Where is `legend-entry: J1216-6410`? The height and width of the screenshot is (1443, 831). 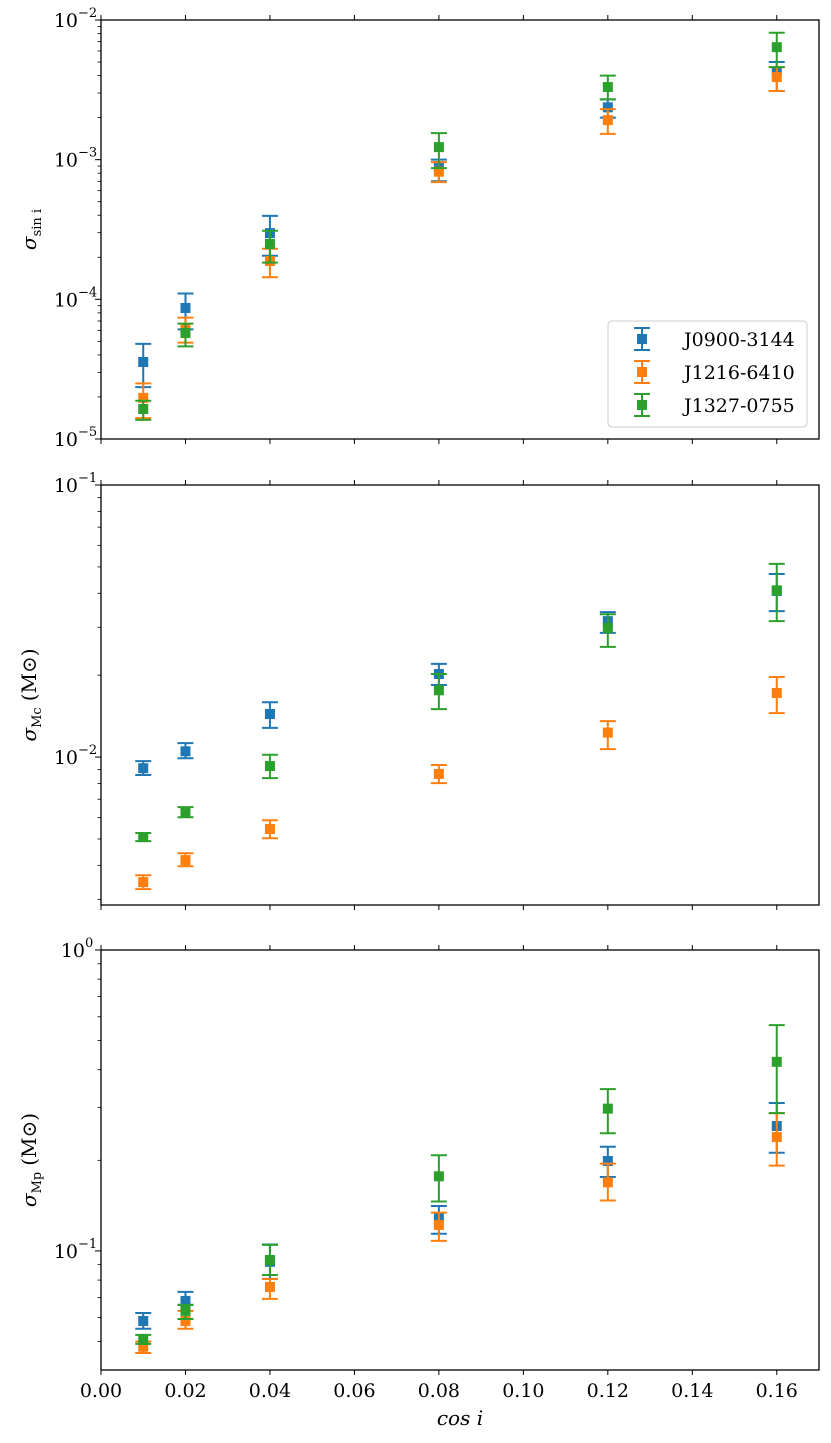 legend-entry: J1216-6410 is located at coordinates (714, 372).